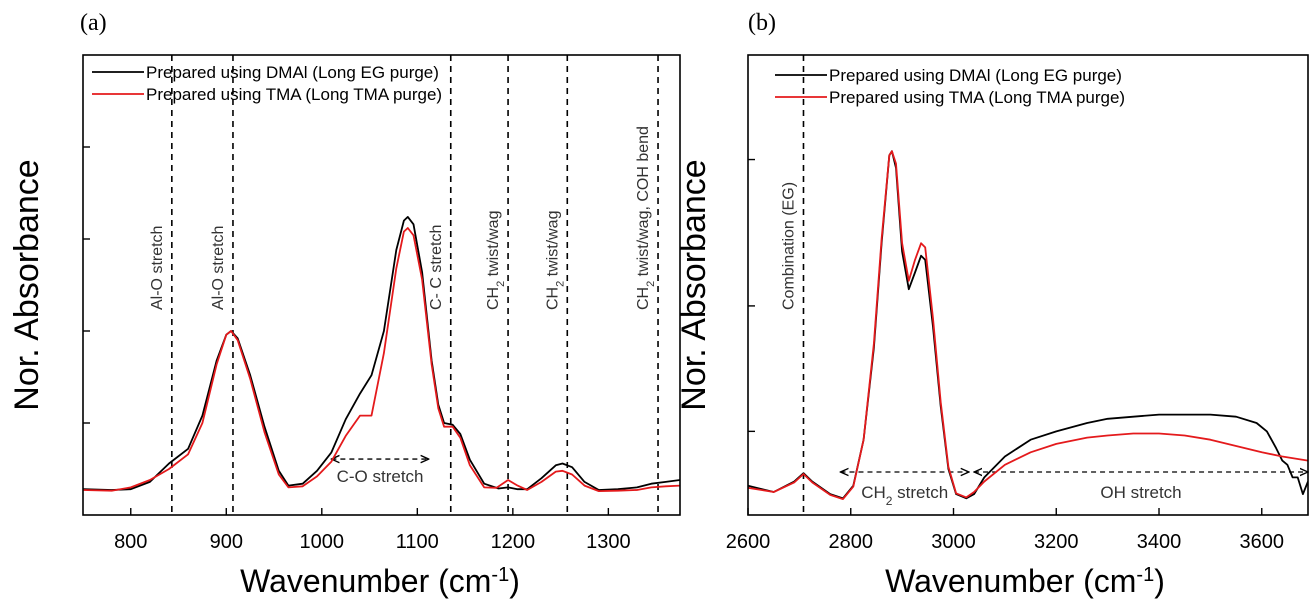 The width and height of the screenshot is (1309, 612). Describe the element at coordinates (646, 218) in the screenshot. I see `peak-annotation: CH2 twist/wag, COH bend` at that location.